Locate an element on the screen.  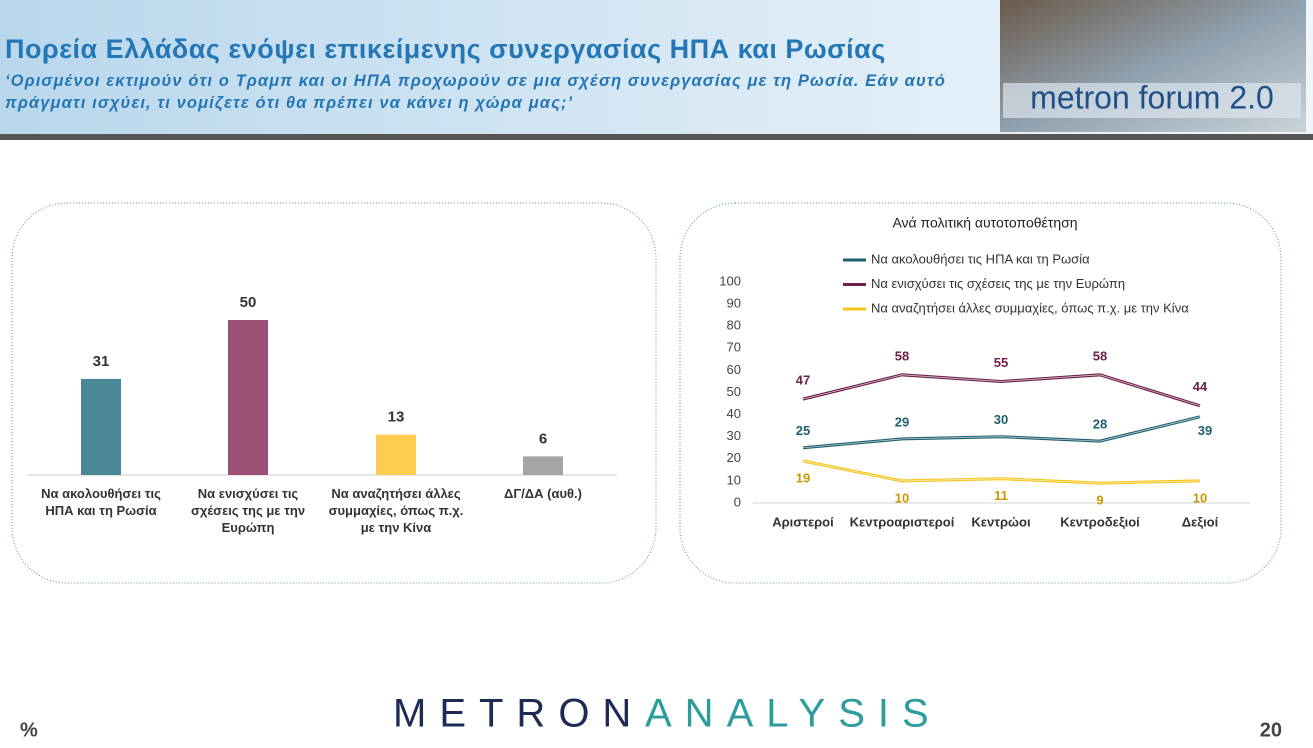
data-label: 39 is located at coordinates (1205, 430).